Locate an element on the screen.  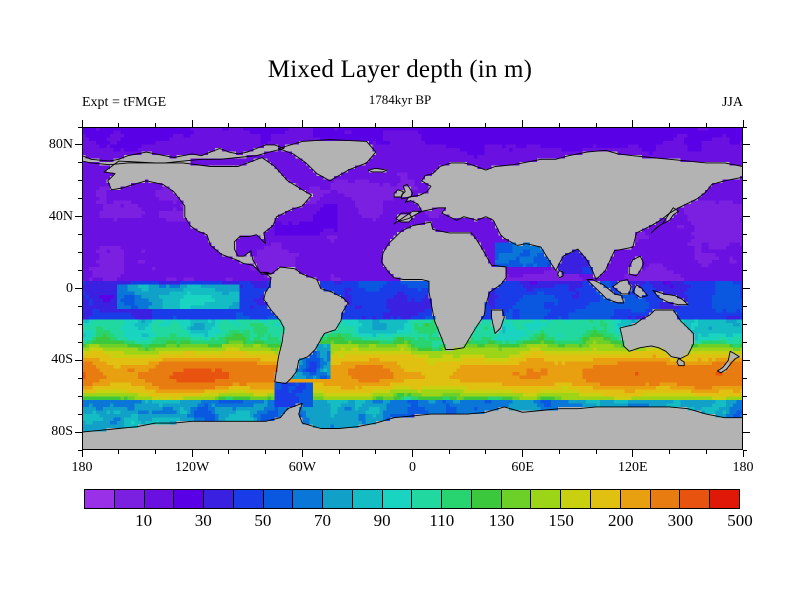
figure-subtitle: 1784kyr BP is located at coordinates (400, 99).